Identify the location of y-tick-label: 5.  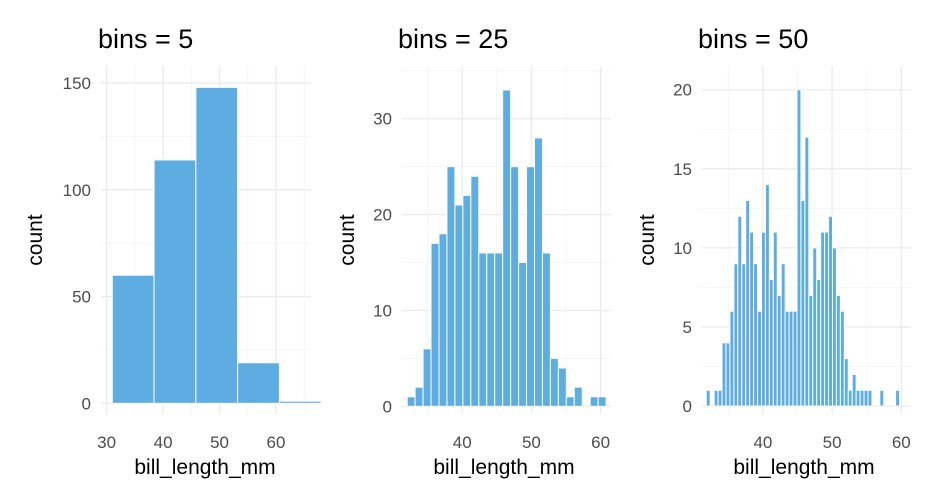
(687, 327).